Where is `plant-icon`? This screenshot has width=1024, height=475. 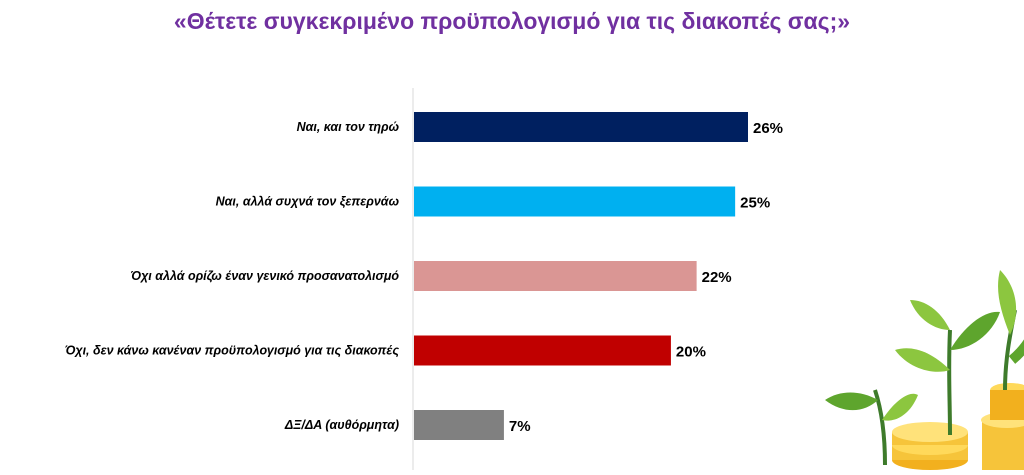
plant-icon is located at coordinates (924, 368).